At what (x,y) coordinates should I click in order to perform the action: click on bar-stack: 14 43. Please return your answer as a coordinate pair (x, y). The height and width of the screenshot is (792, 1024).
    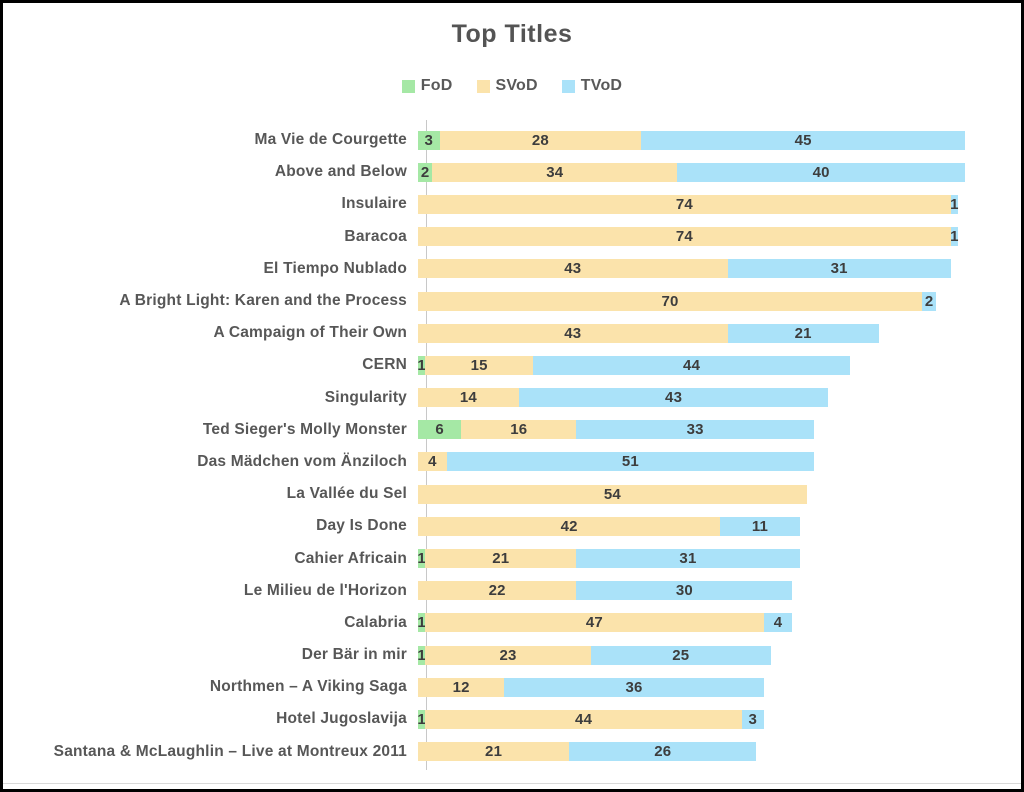
    Looking at the image, I should click on (623, 398).